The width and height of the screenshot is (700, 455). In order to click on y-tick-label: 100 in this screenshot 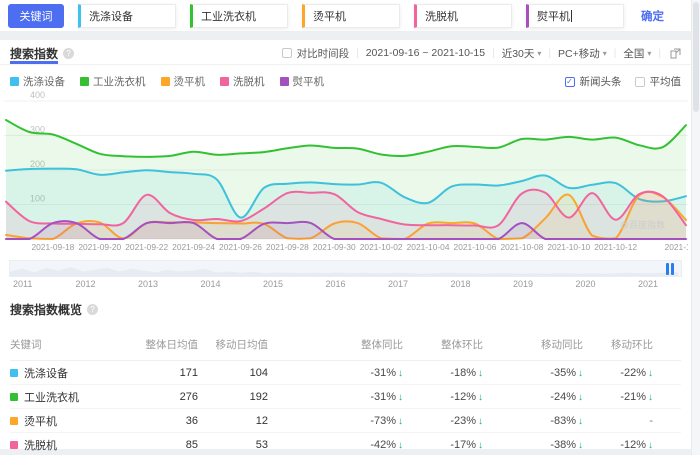, I will do `click(37, 199)`.